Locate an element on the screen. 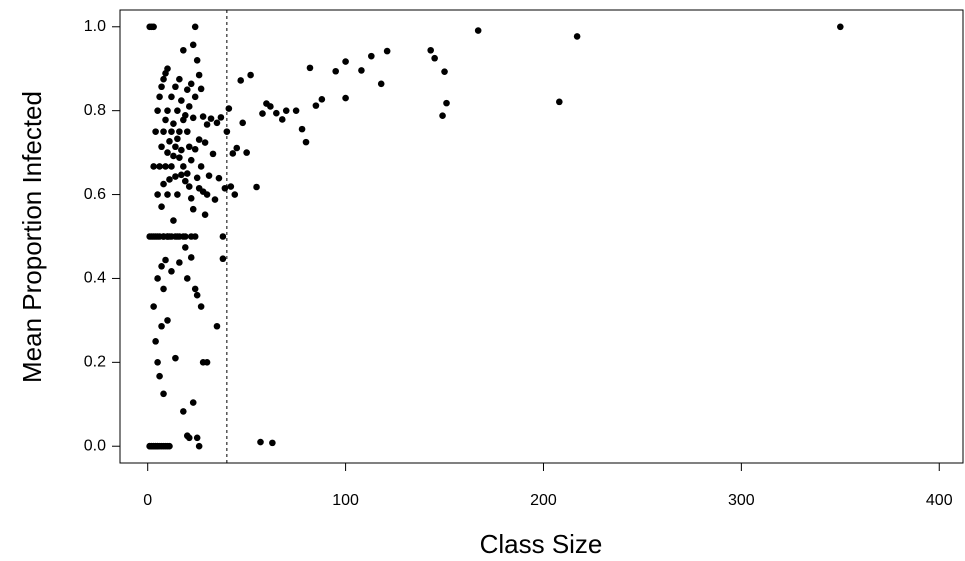 This screenshot has height=561, width=965. y-axis-label: Mean Proportion Infected is located at coordinates (32, 237).